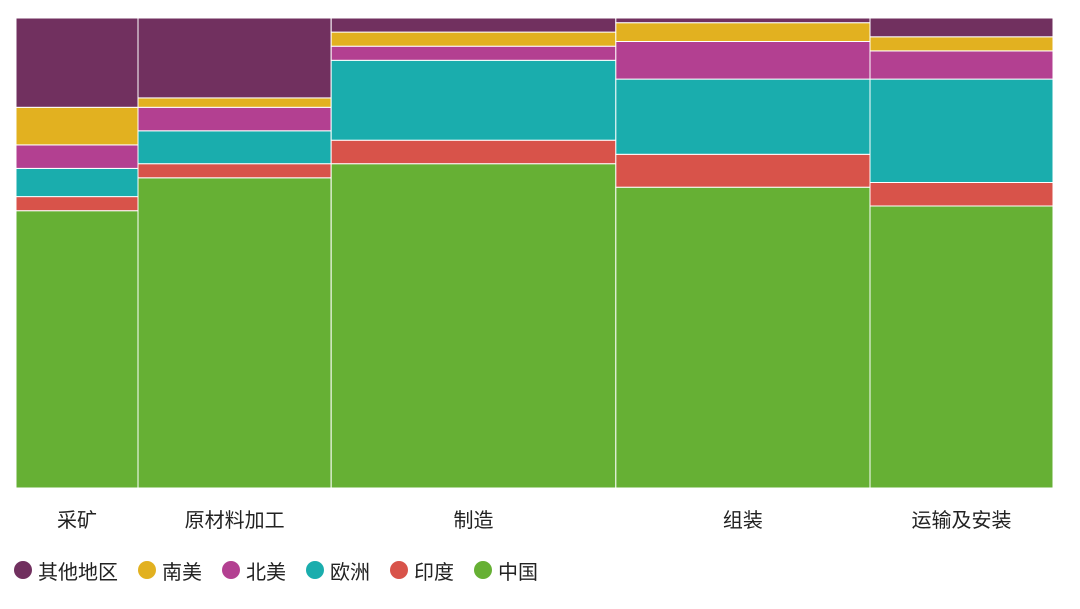 The width and height of the screenshot is (1080, 609). I want to click on category-label: 组装, so click(743, 520).